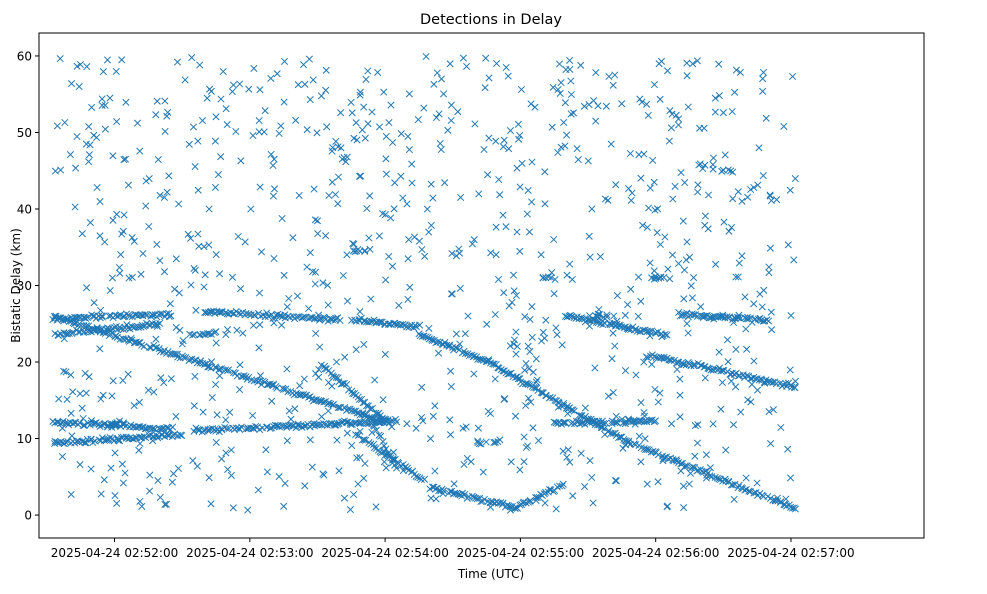  What do you see at coordinates (28, 516) in the screenshot?
I see `y-tick-label: 0` at bounding box center [28, 516].